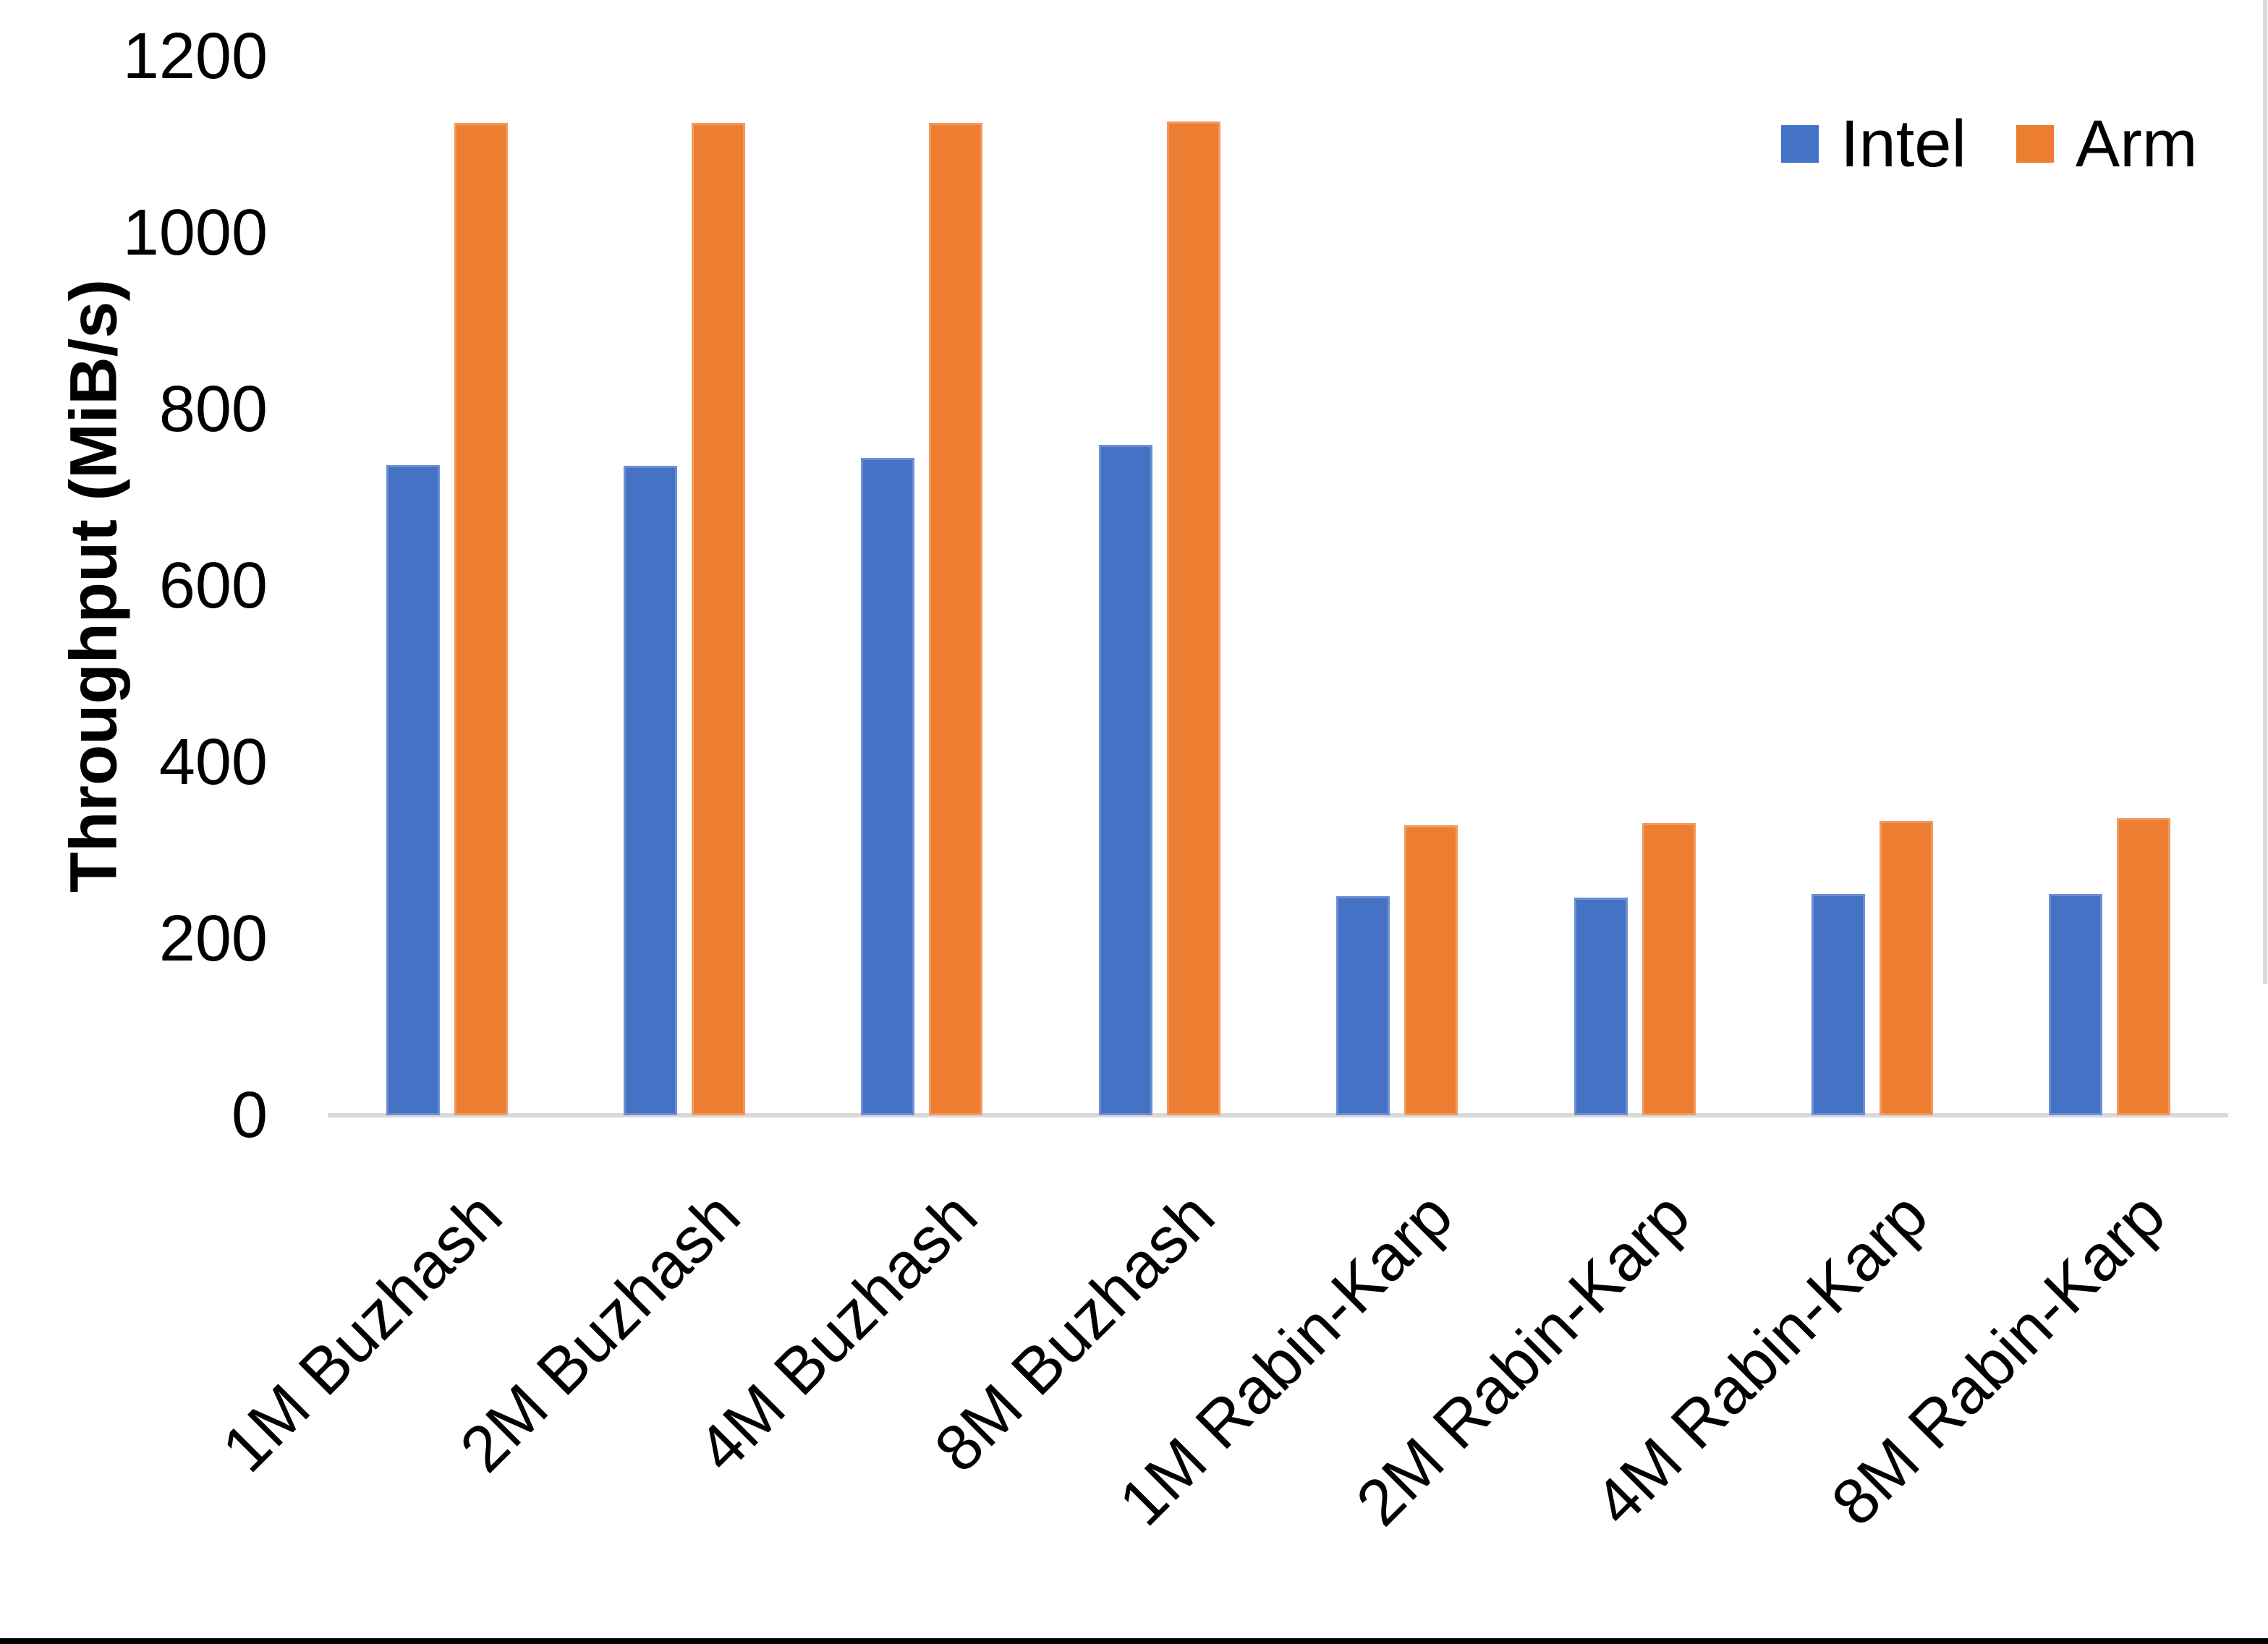  What do you see at coordinates (888, 786) in the screenshot?
I see `bar-intel-4m-buzhash` at bounding box center [888, 786].